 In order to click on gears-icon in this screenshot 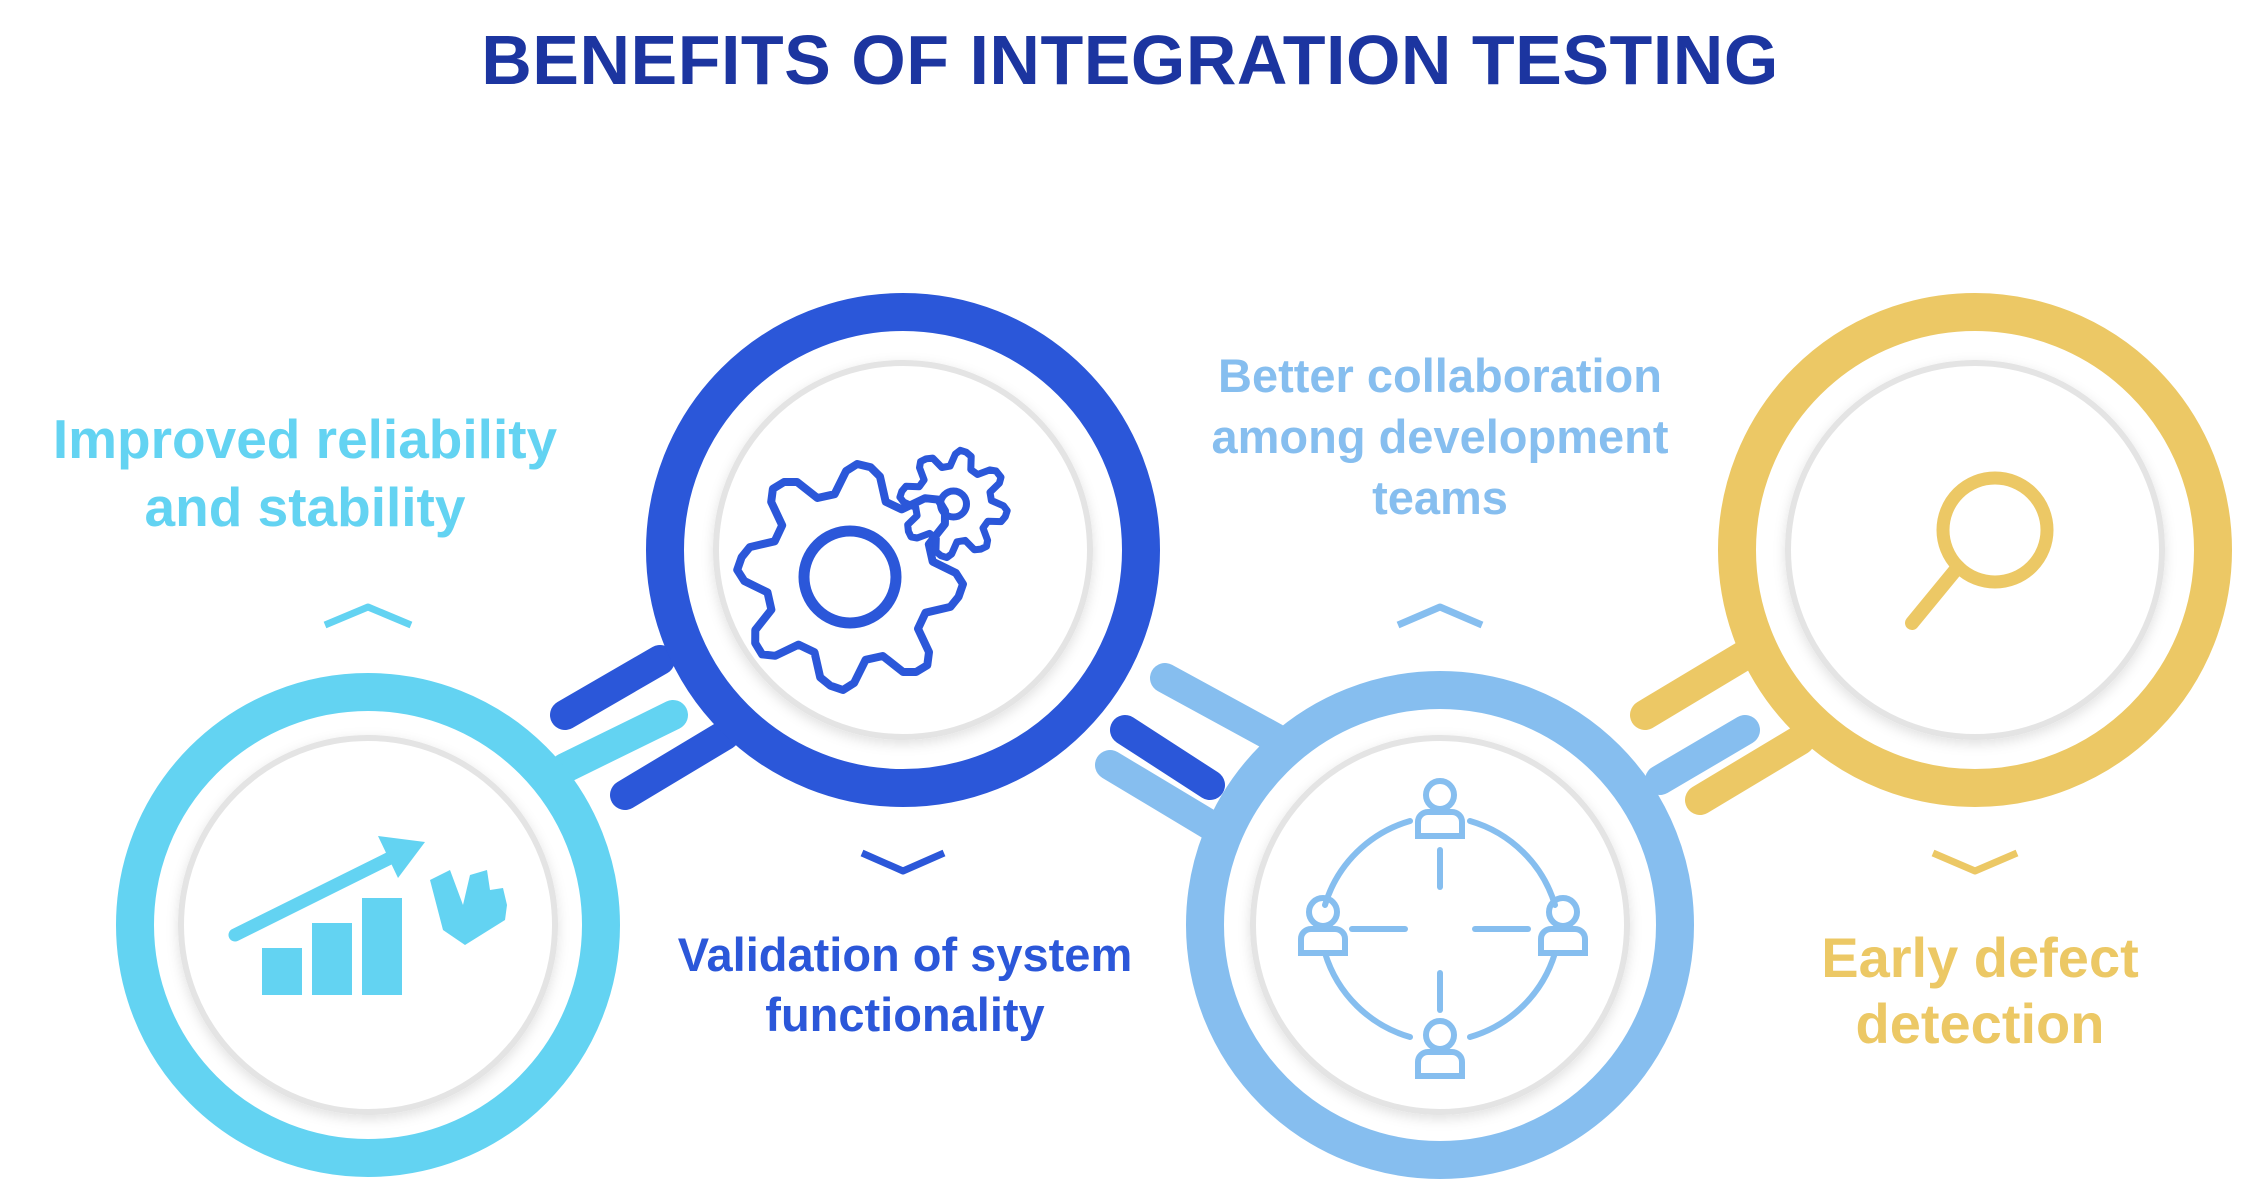, I will do `click(872, 570)`.